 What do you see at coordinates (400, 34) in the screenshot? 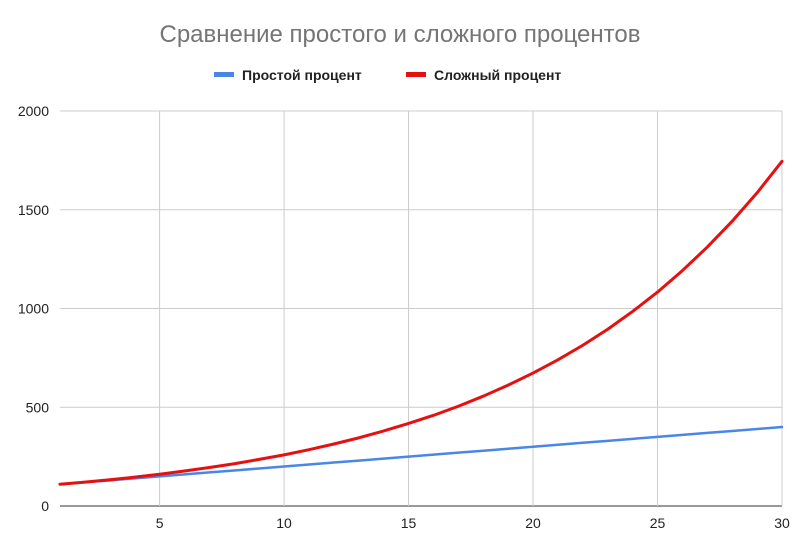
I see `chart-title: Сравнение простого и сложного процентов` at bounding box center [400, 34].